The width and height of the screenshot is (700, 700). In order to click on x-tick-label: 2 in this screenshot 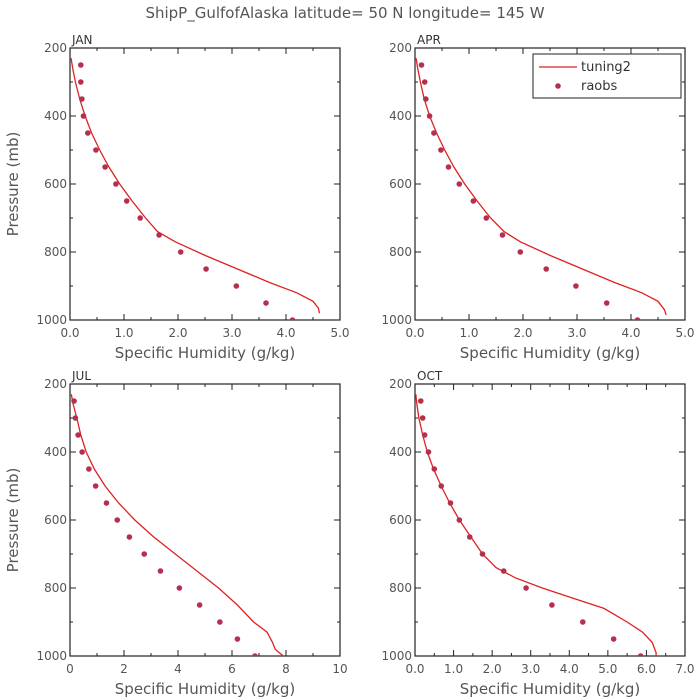, I will do `click(124, 669)`.